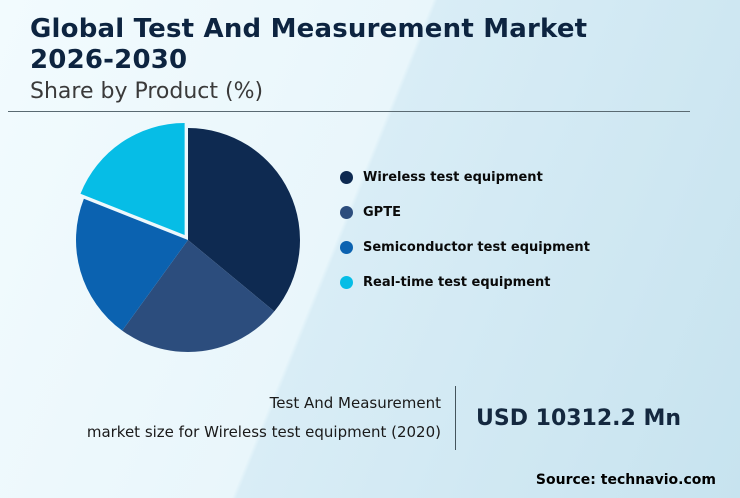 The height and width of the screenshot is (498, 740). I want to click on legend-swatch-realtime, so click(346, 282).